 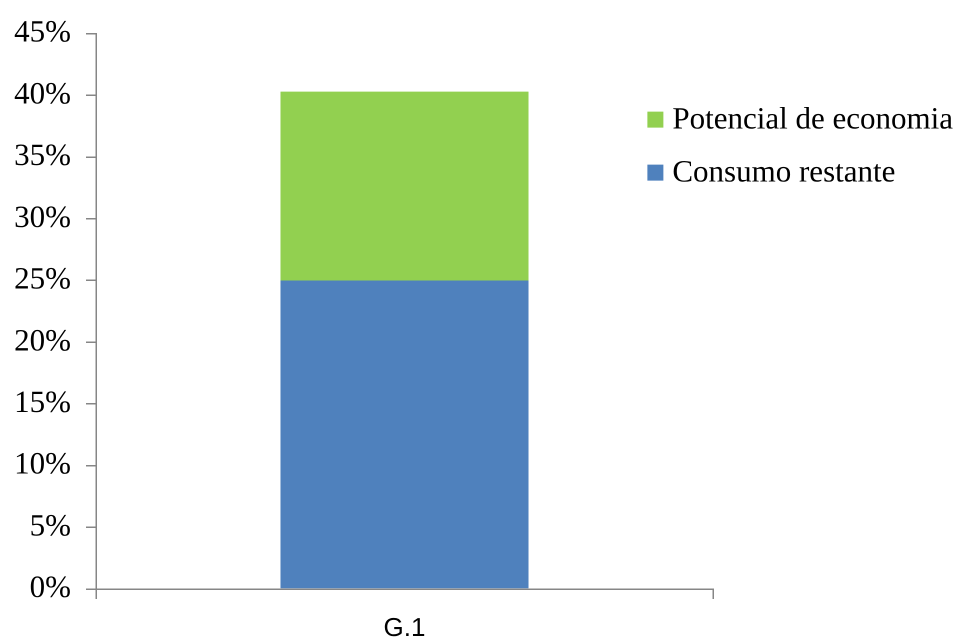 I want to click on y-tick-label: 40%, so click(x=42, y=92).